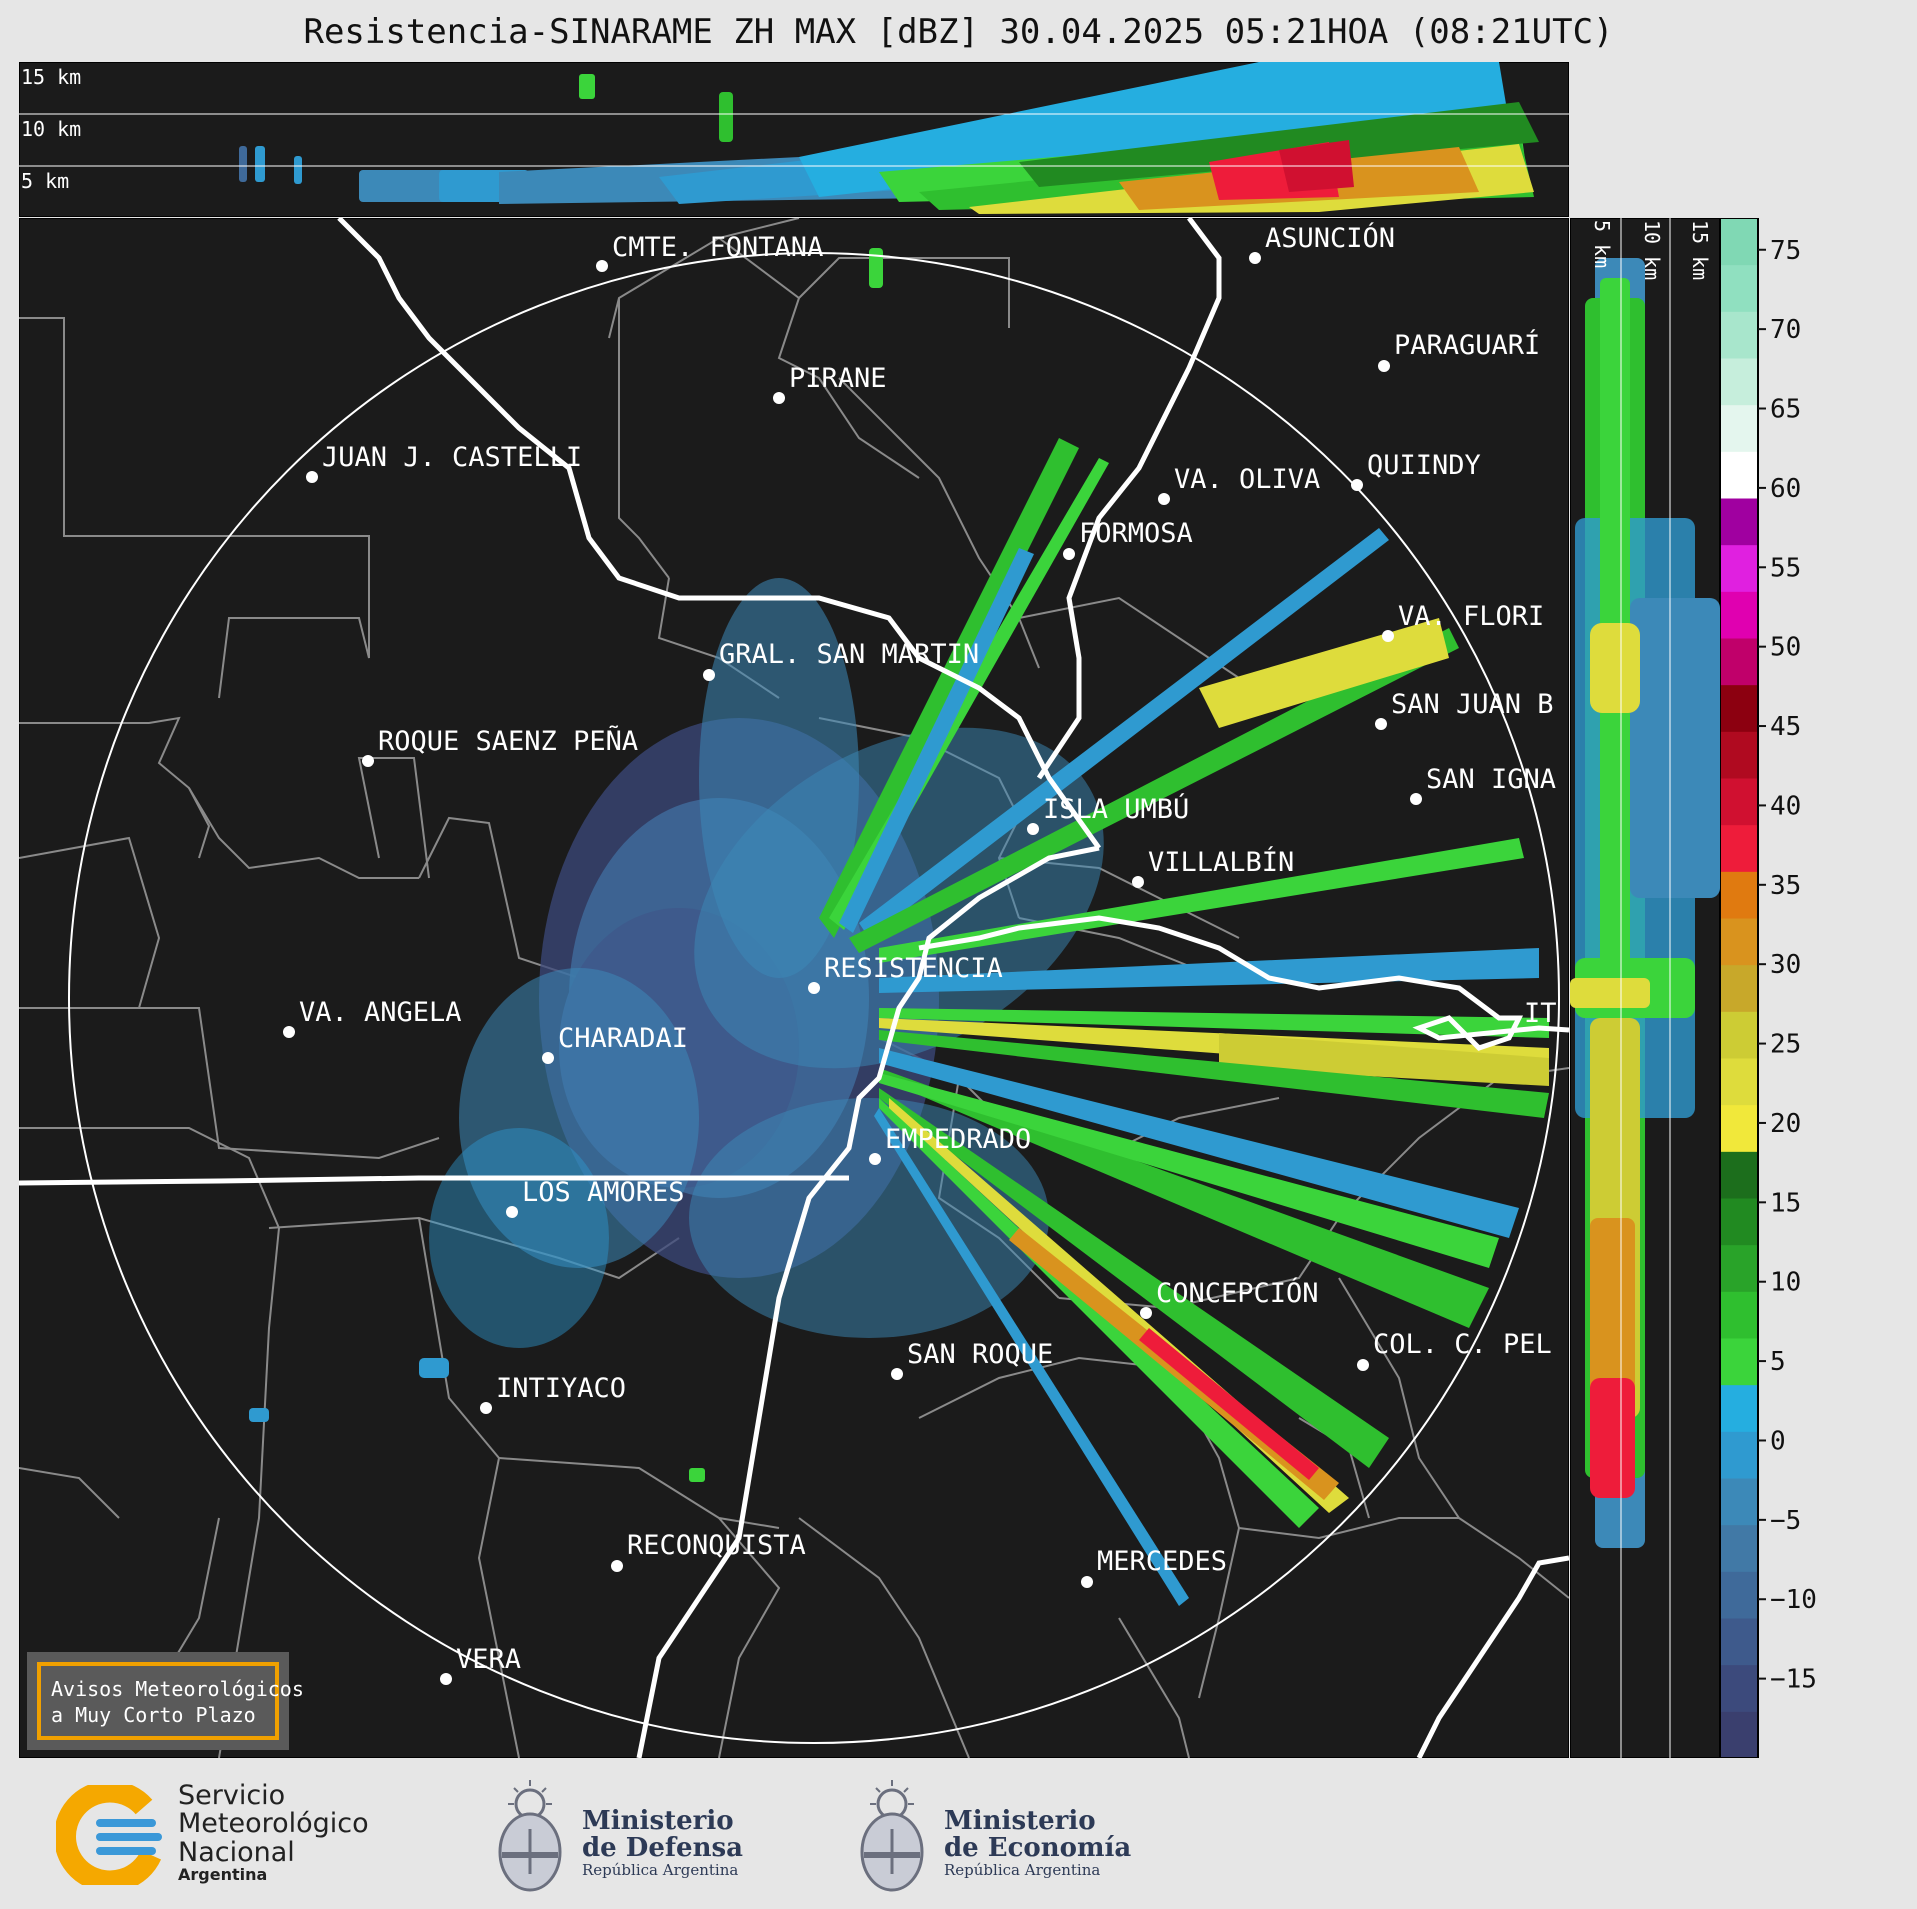 The image size is (1917, 1909). Describe the element at coordinates (372, 1017) in the screenshot. I see `city-va-angela: VA. ANGELA` at that location.